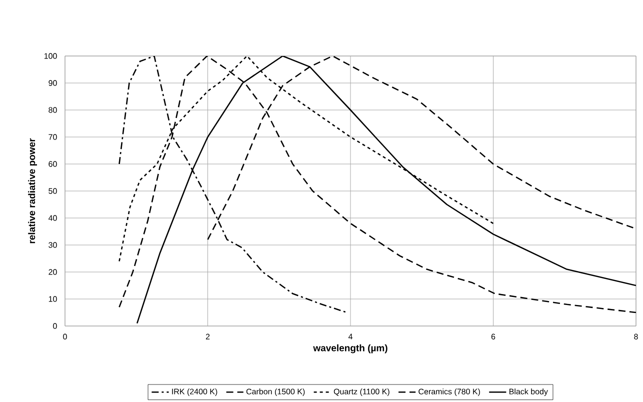  I want to click on y-tick-label: 20, so click(52, 272).